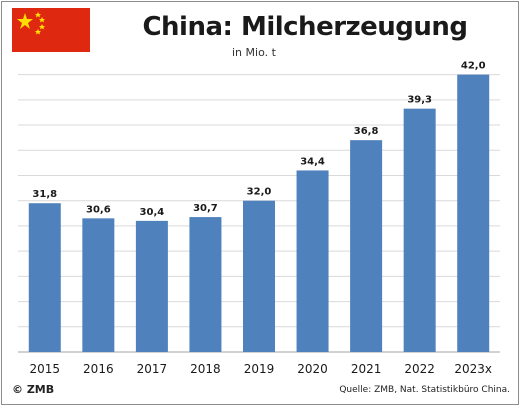  What do you see at coordinates (419, 369) in the screenshot?
I see `x-tick-label-2022: 2022` at bounding box center [419, 369].